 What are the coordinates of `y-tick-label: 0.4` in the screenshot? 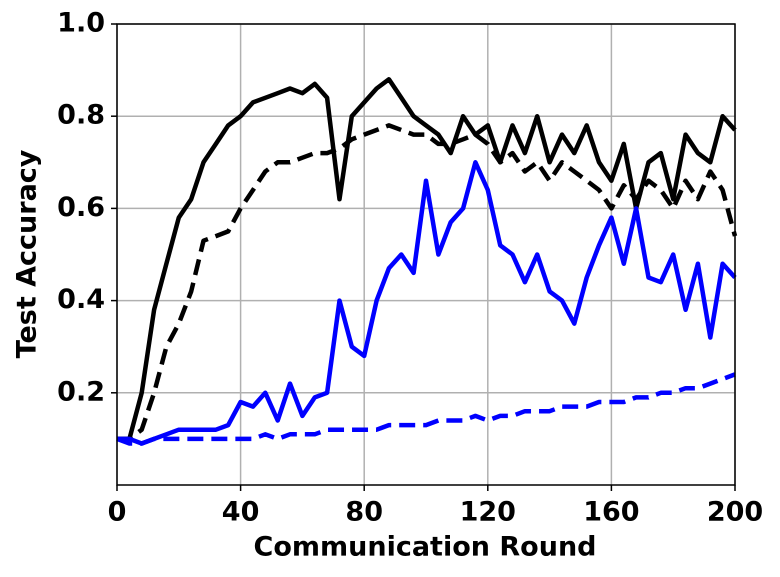 It's located at (81, 299).